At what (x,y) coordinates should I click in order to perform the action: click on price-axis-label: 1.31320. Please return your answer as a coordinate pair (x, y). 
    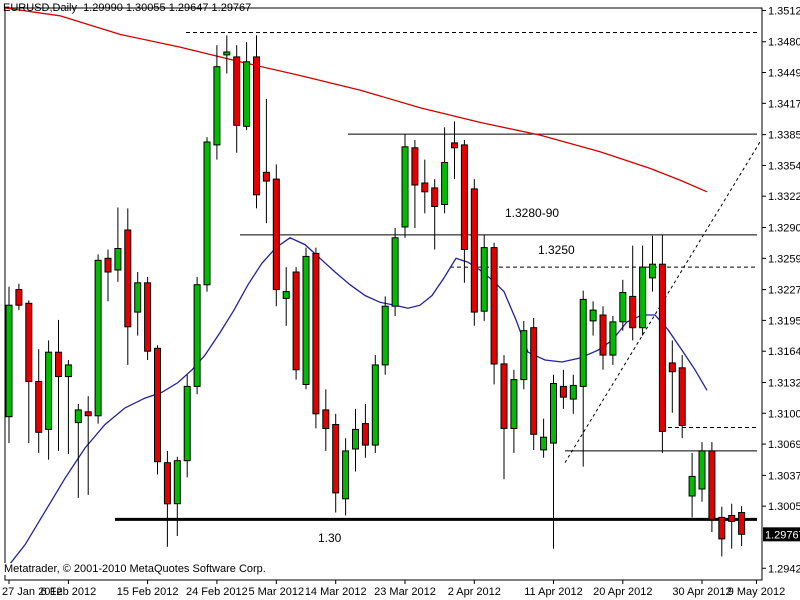
    Looking at the image, I should click on (784, 383).